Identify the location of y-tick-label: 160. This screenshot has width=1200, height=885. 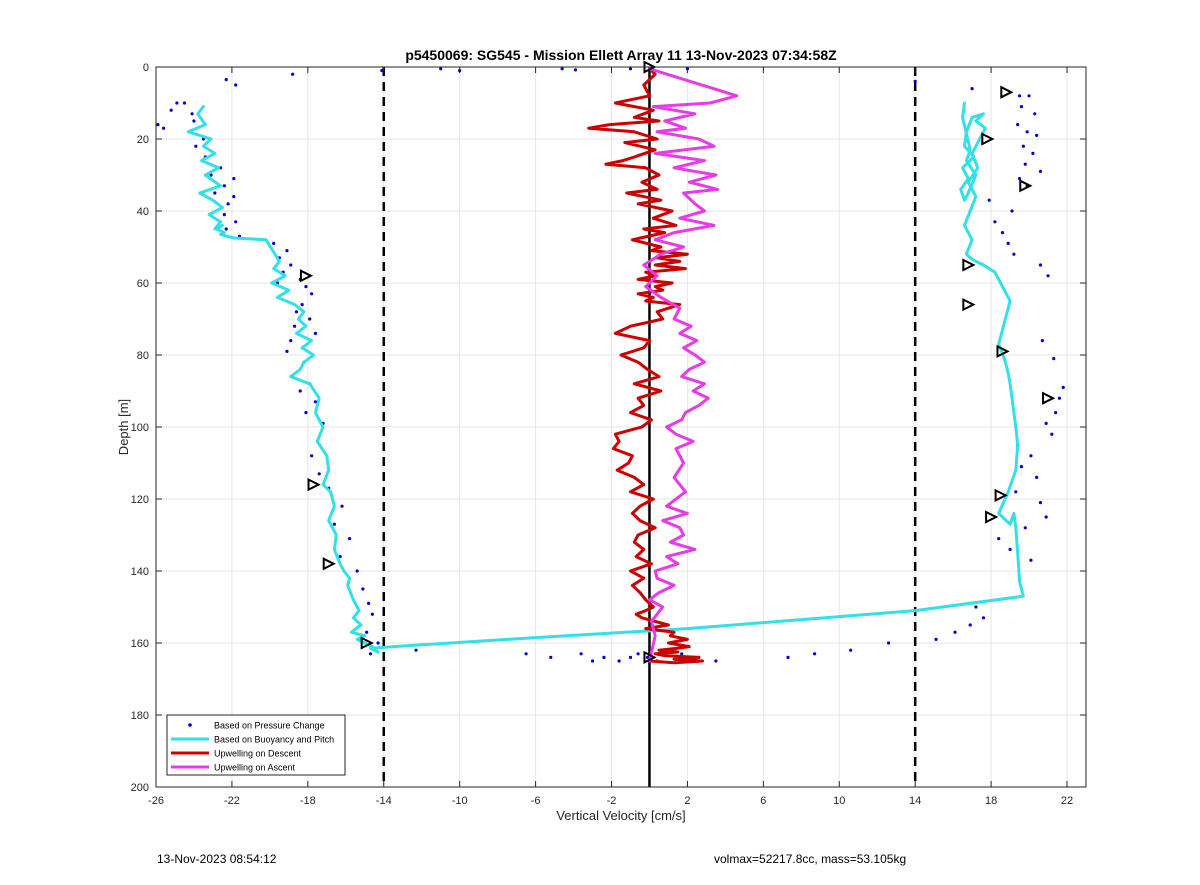
(140, 644).